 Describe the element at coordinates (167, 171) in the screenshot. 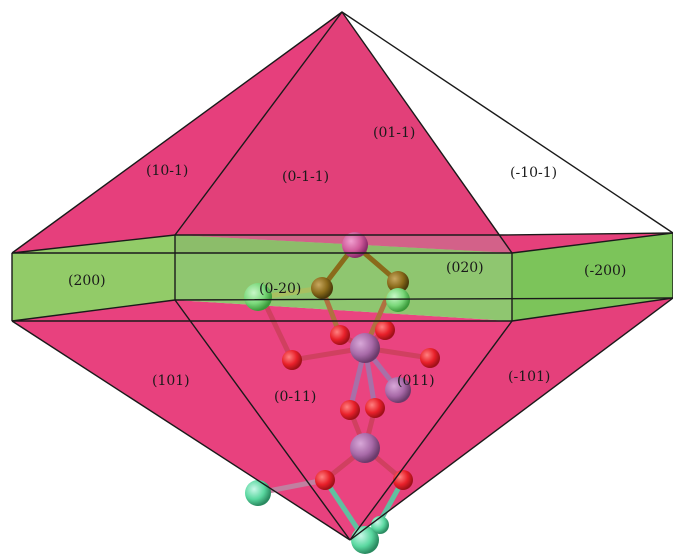

I see `label-10-1: (10-1)` at that location.